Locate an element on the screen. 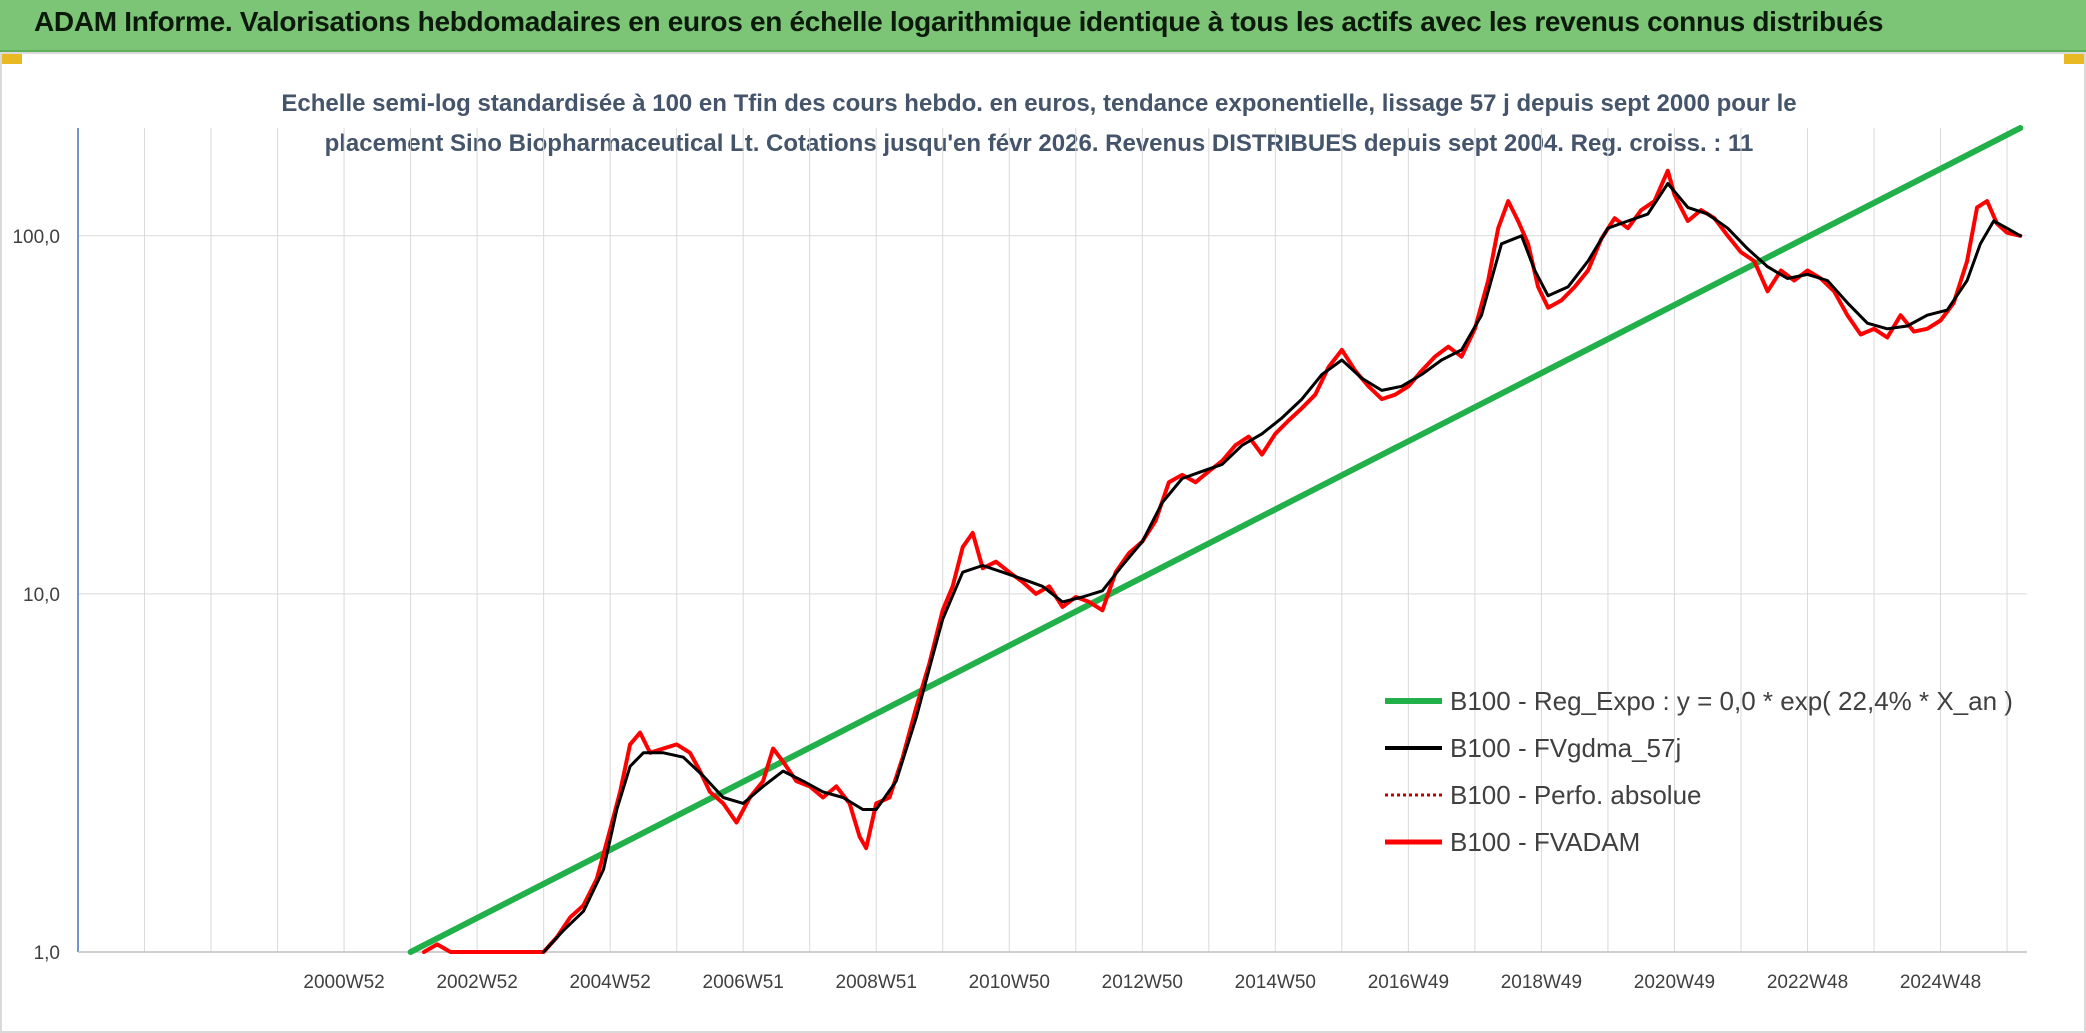 Image resolution: width=2086 pixels, height=1033 pixels. x-tick-label: 2004W52 is located at coordinates (609, 982).